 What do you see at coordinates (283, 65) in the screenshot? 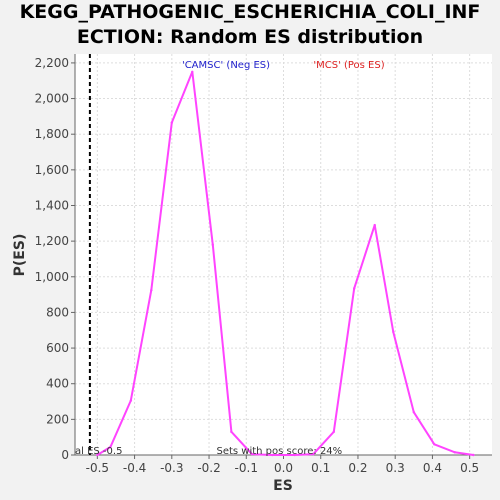
I see `legend: 'CAMSC' (Neg ES) 'MCS' (Pos ES)` at bounding box center [283, 65].